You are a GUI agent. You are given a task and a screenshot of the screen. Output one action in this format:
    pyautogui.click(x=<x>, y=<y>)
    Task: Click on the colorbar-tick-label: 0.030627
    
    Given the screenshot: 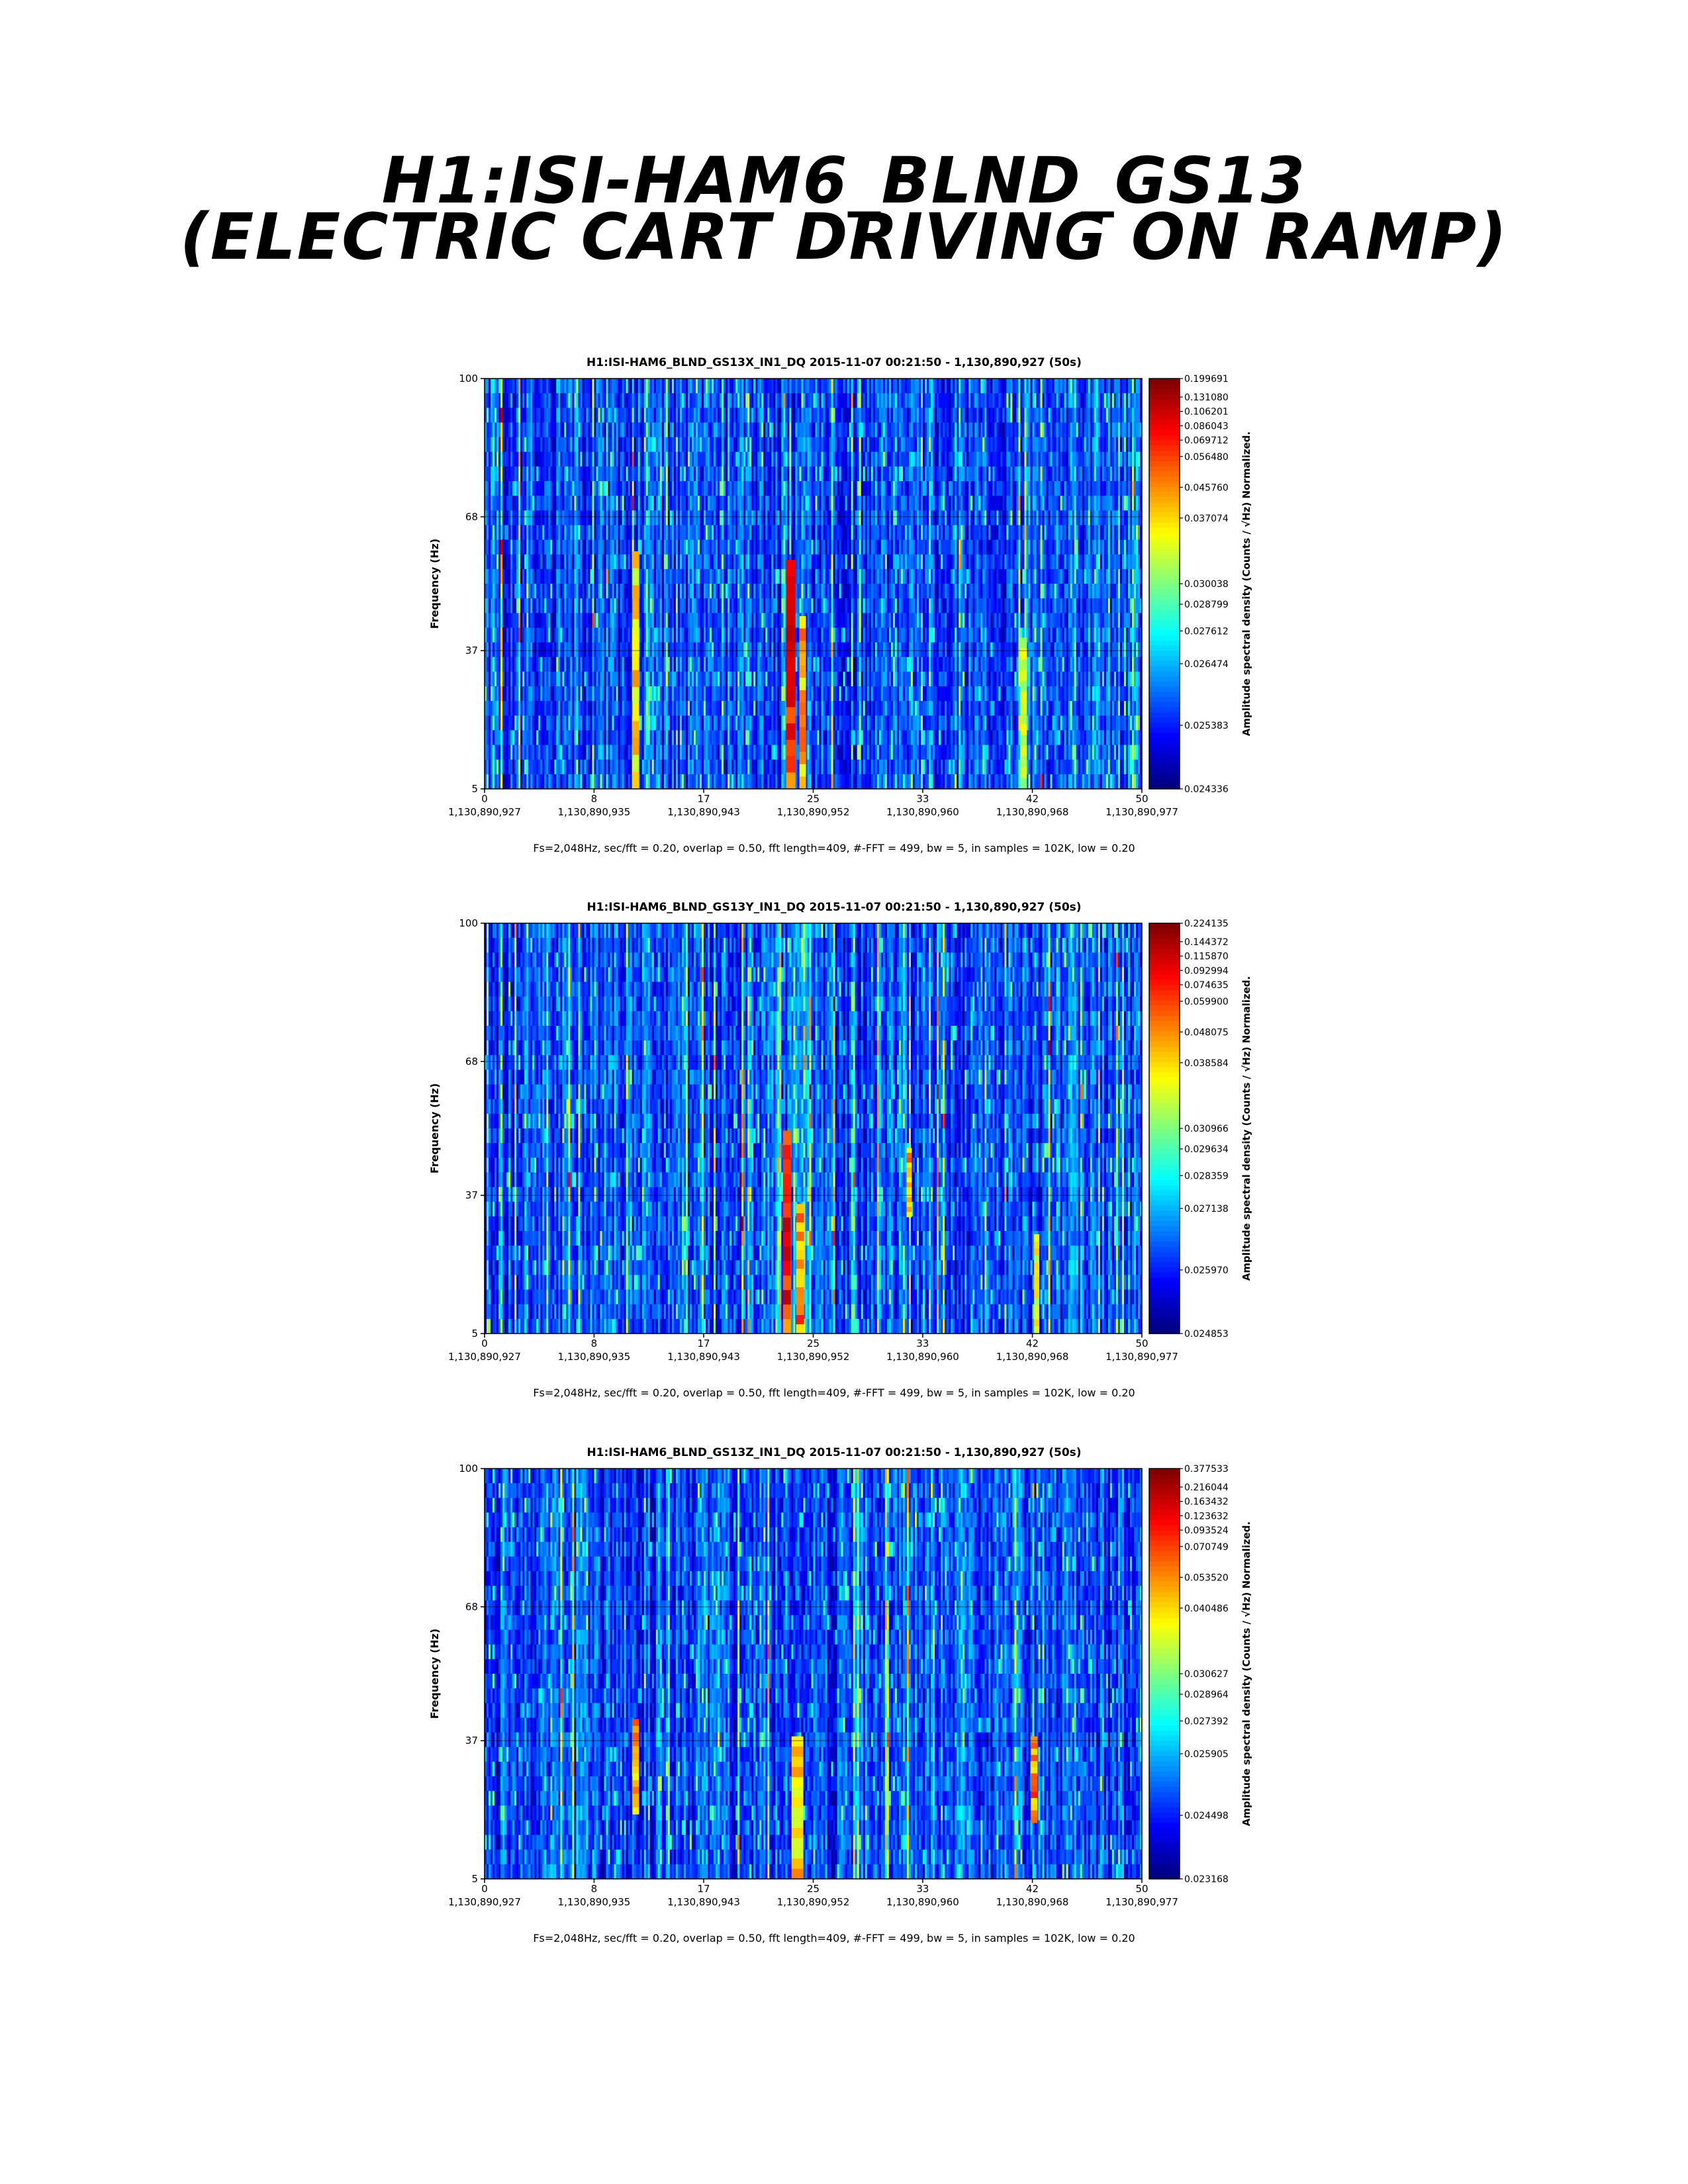 What is the action you would take?
    pyautogui.click(x=1206, y=1675)
    